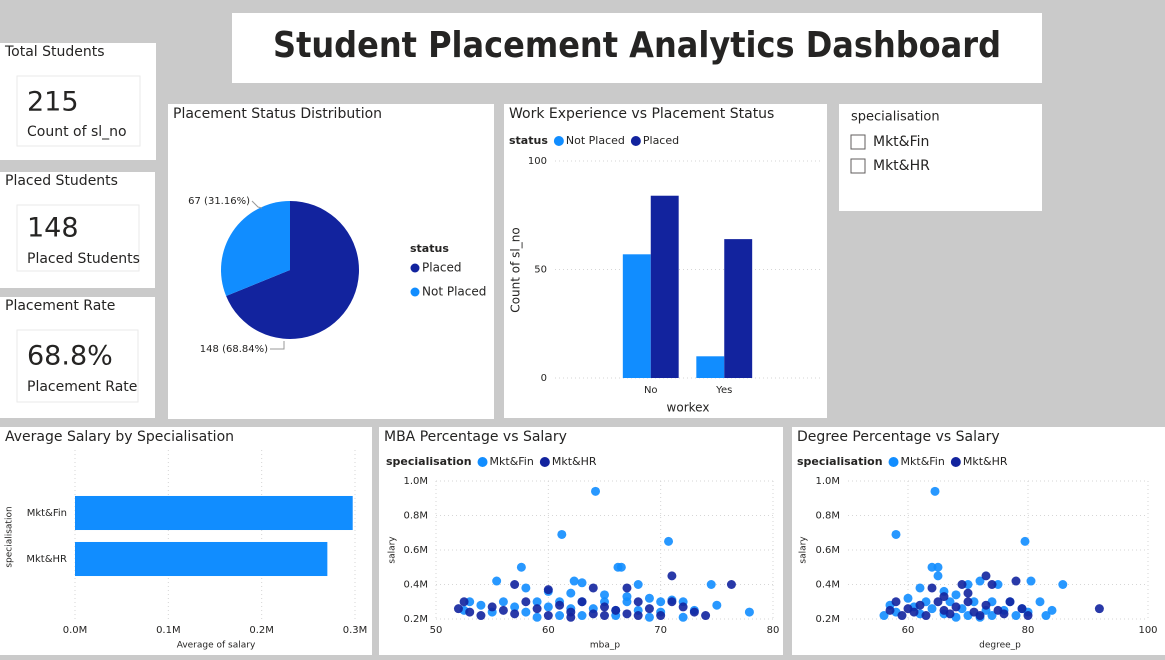  What do you see at coordinates (688, 408) in the screenshot?
I see `x-axis-label: workex` at bounding box center [688, 408].